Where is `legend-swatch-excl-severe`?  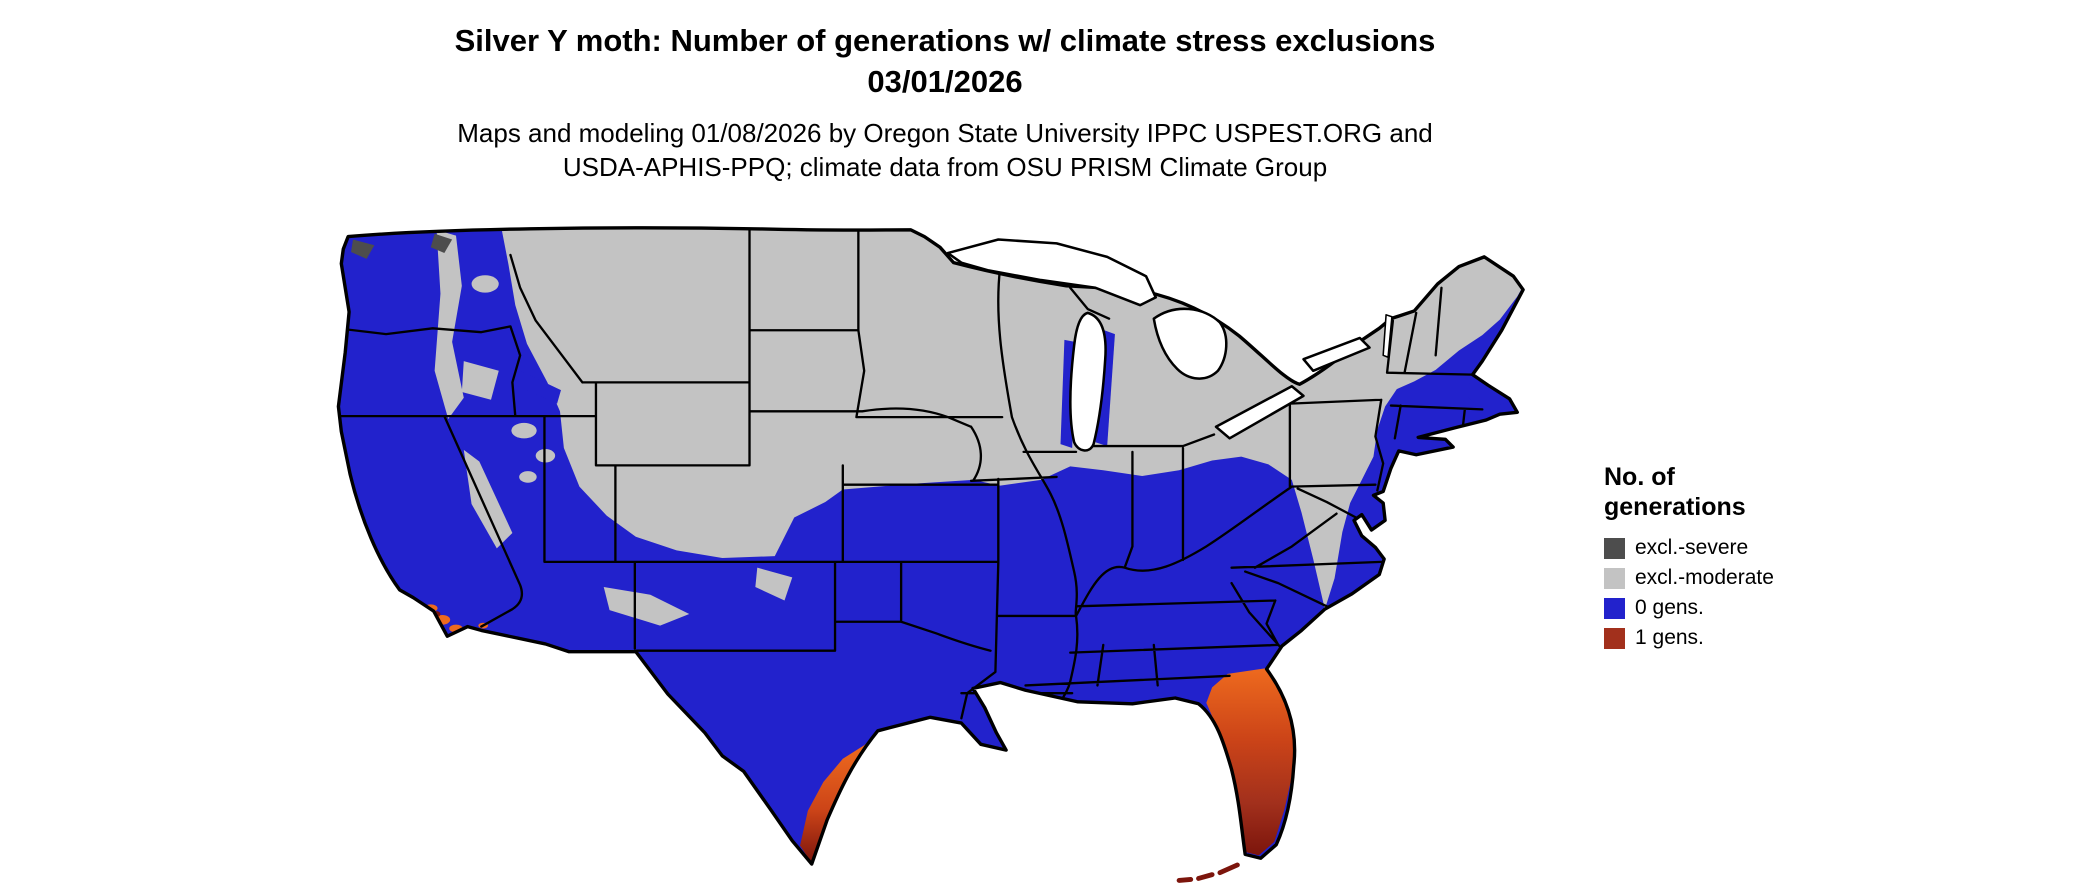
legend-swatch-excl-severe is located at coordinates (1614, 548).